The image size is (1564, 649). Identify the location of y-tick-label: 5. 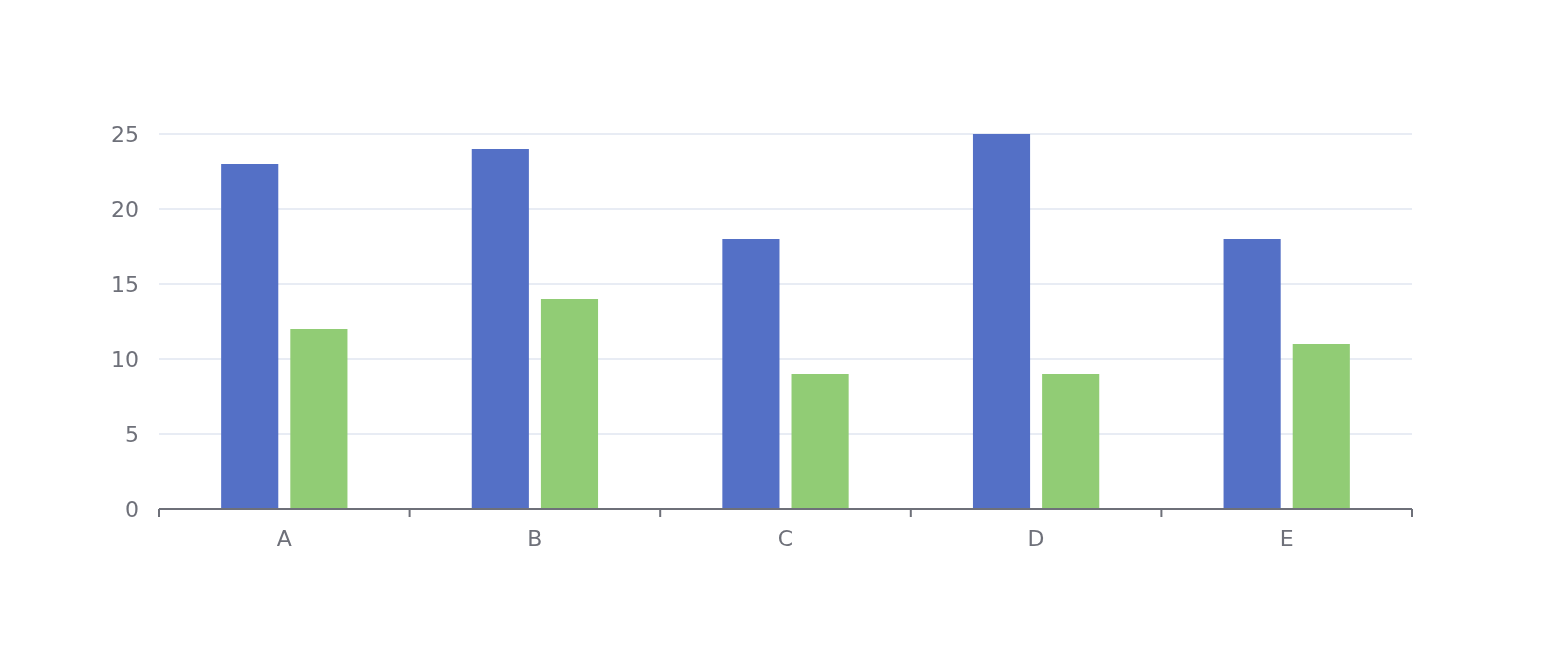
(132, 434).